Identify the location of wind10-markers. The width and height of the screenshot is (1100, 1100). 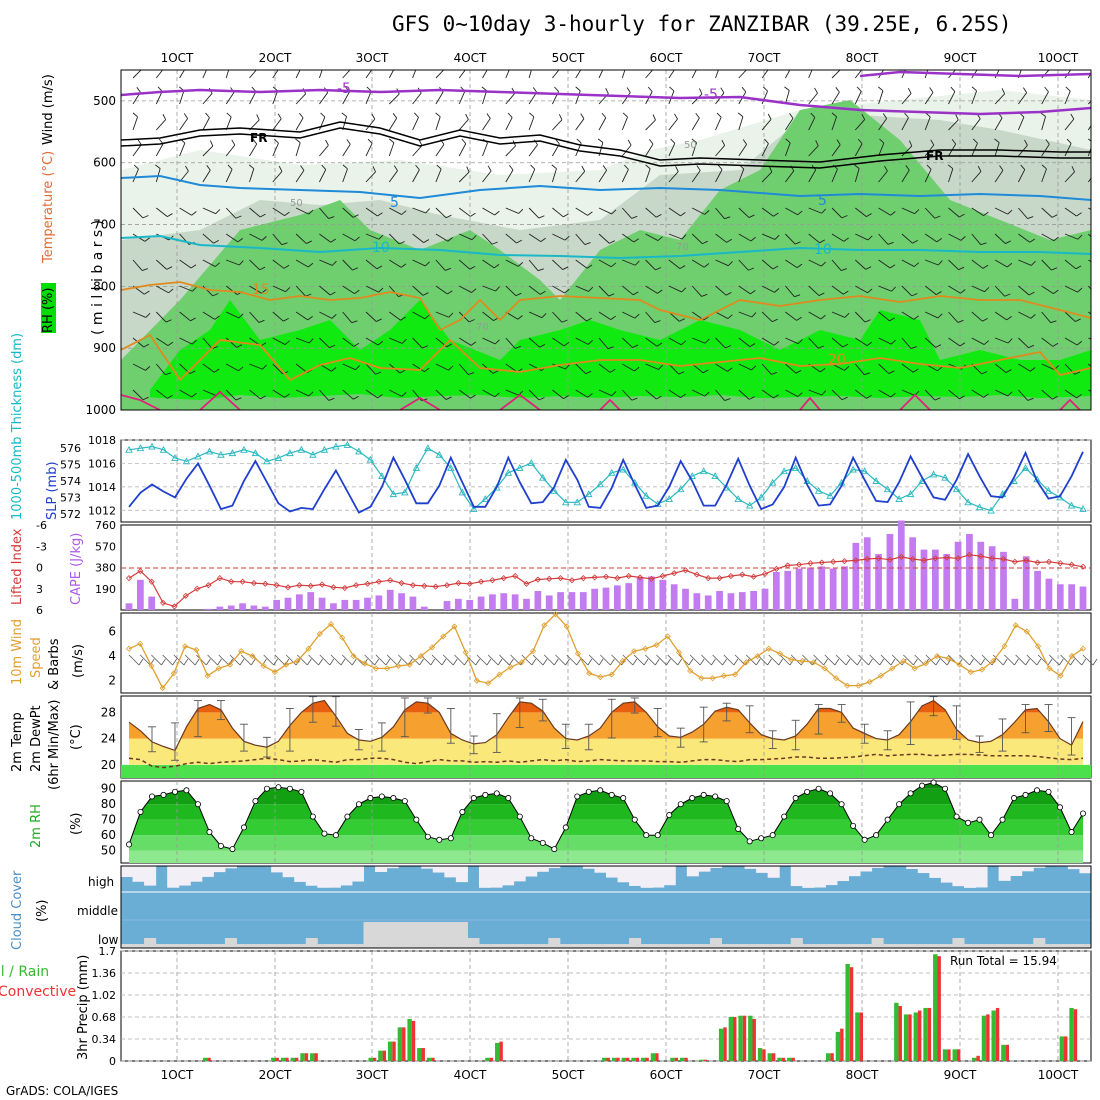
(606, 651).